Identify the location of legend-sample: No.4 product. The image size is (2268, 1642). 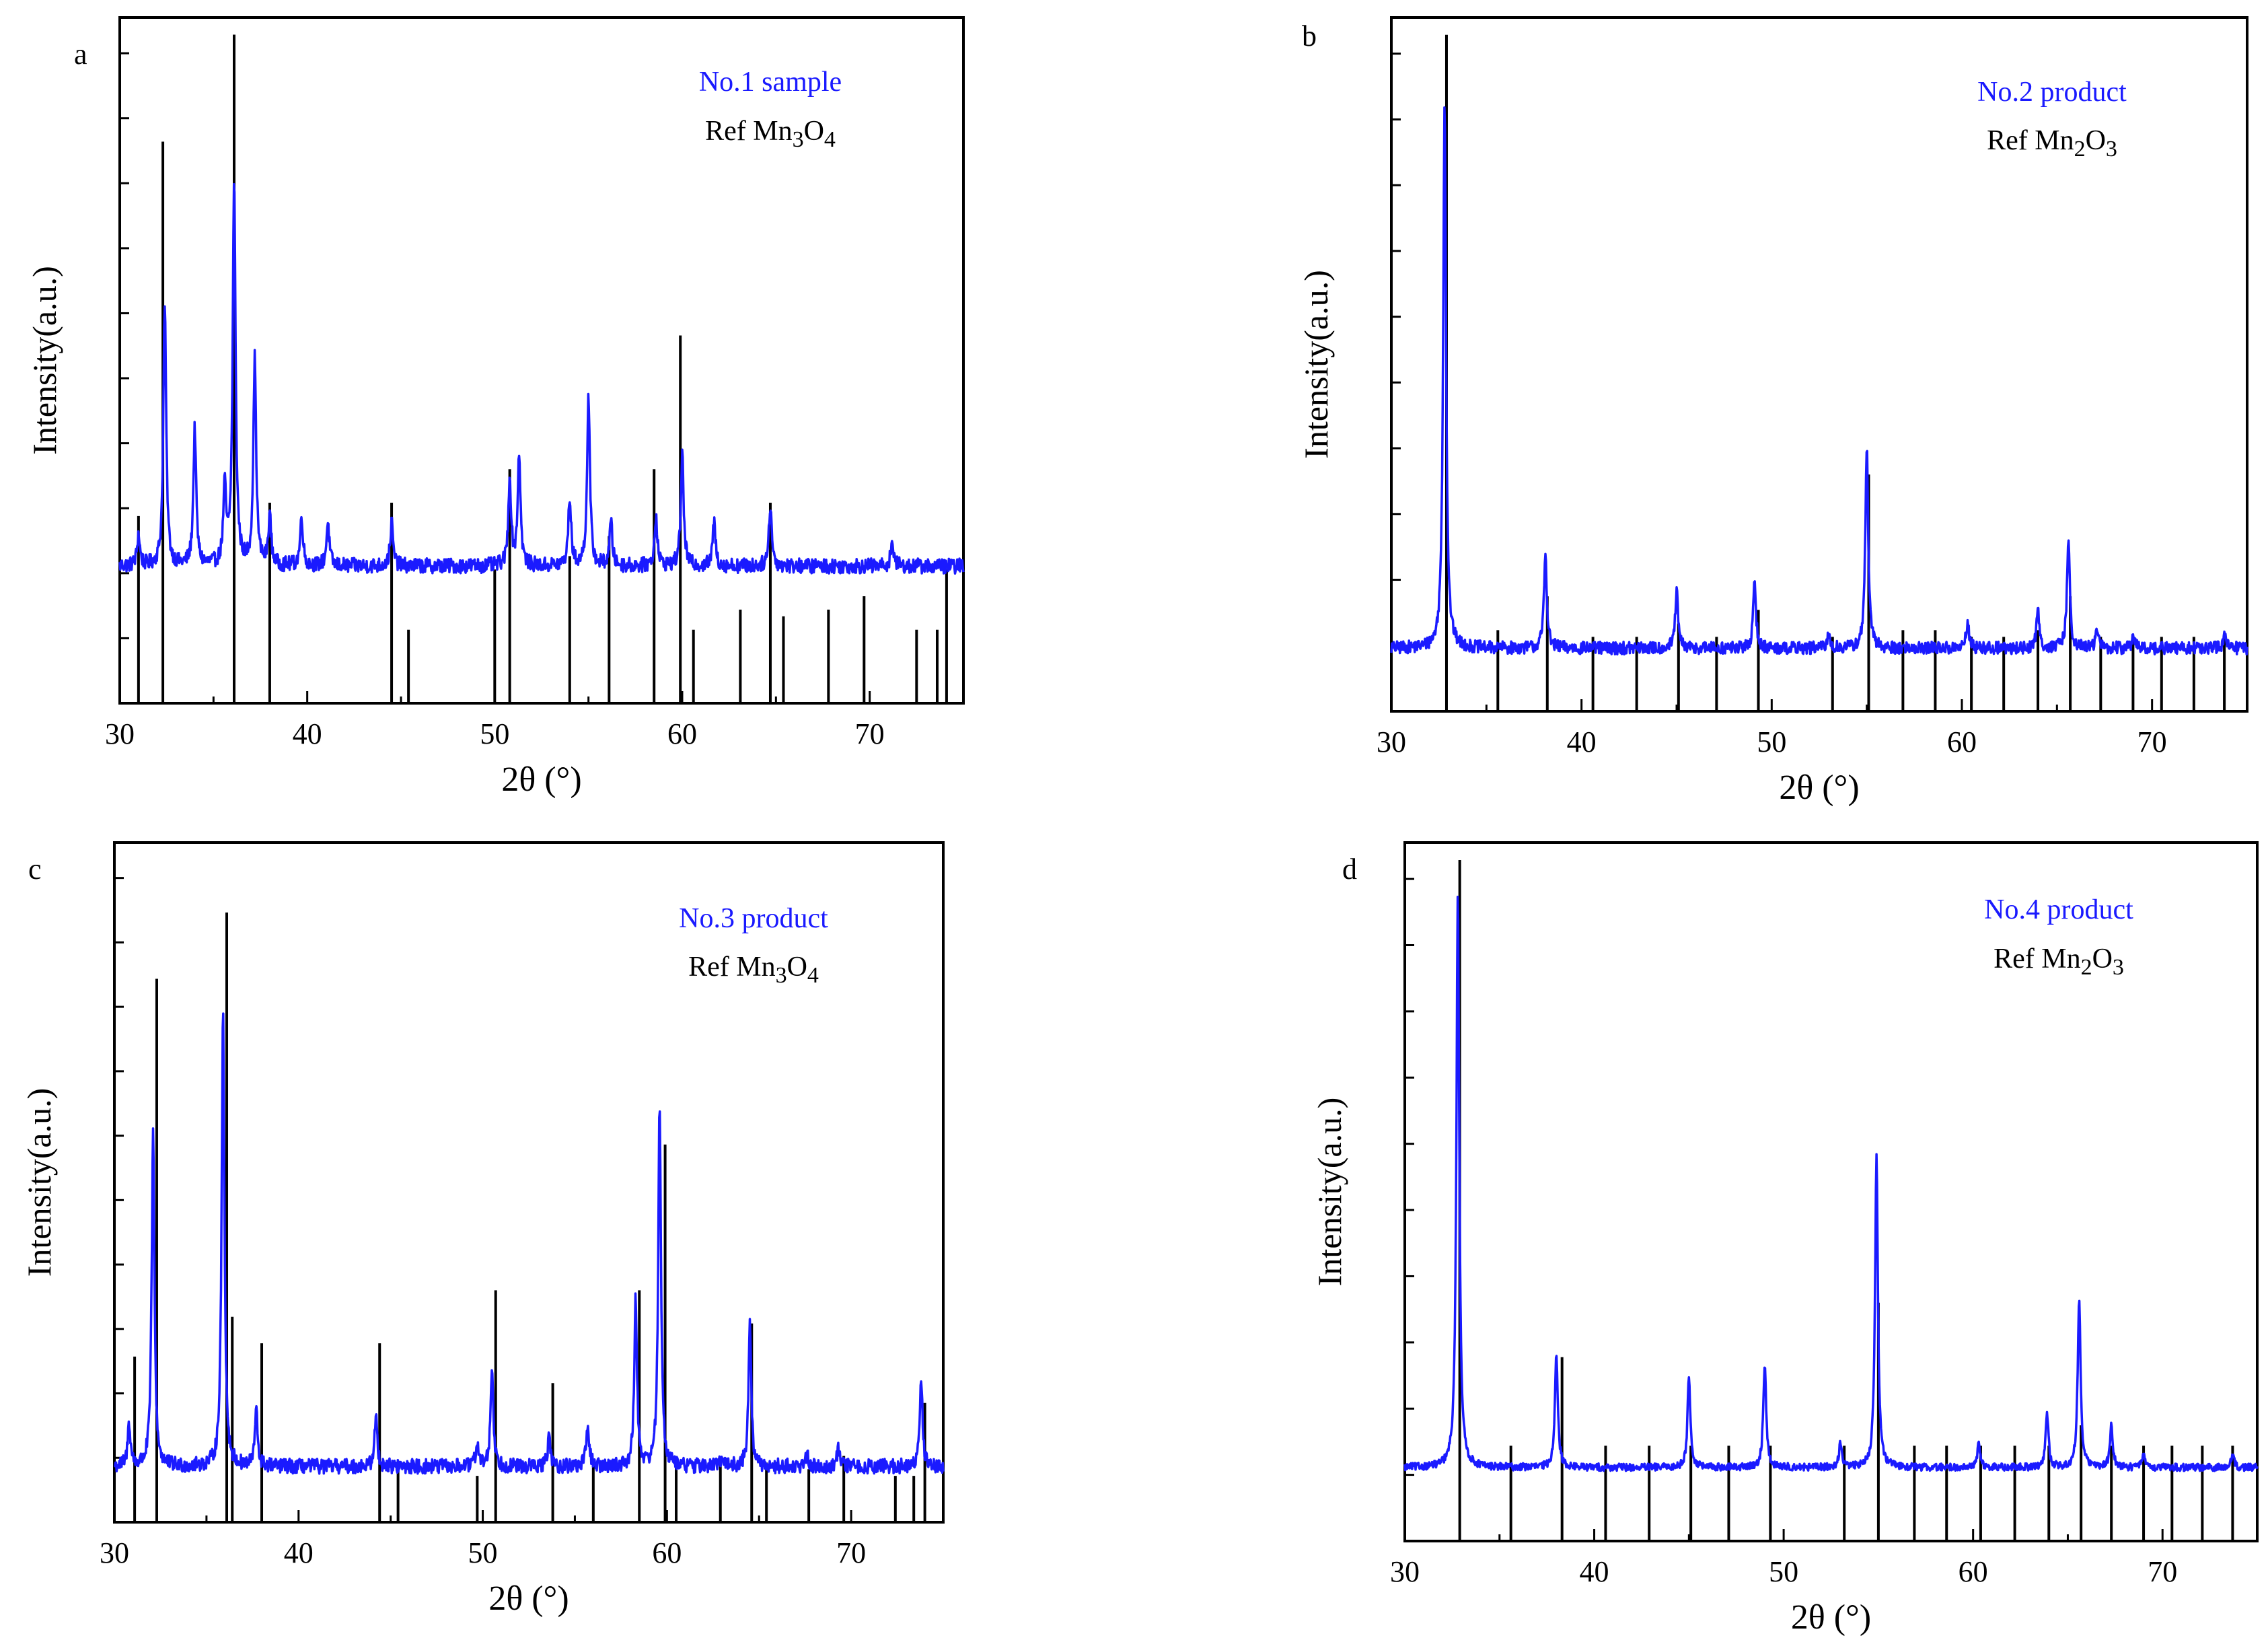
(2058, 909).